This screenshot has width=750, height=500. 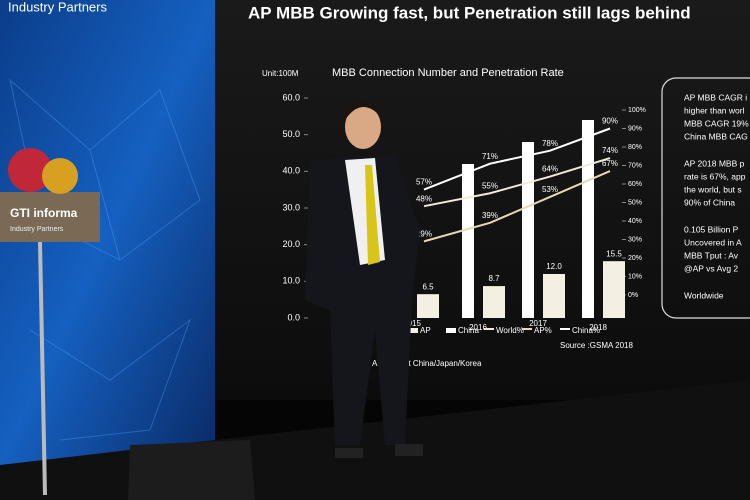 What do you see at coordinates (713, 242) in the screenshot?
I see `note-line: Uncovered in A` at bounding box center [713, 242].